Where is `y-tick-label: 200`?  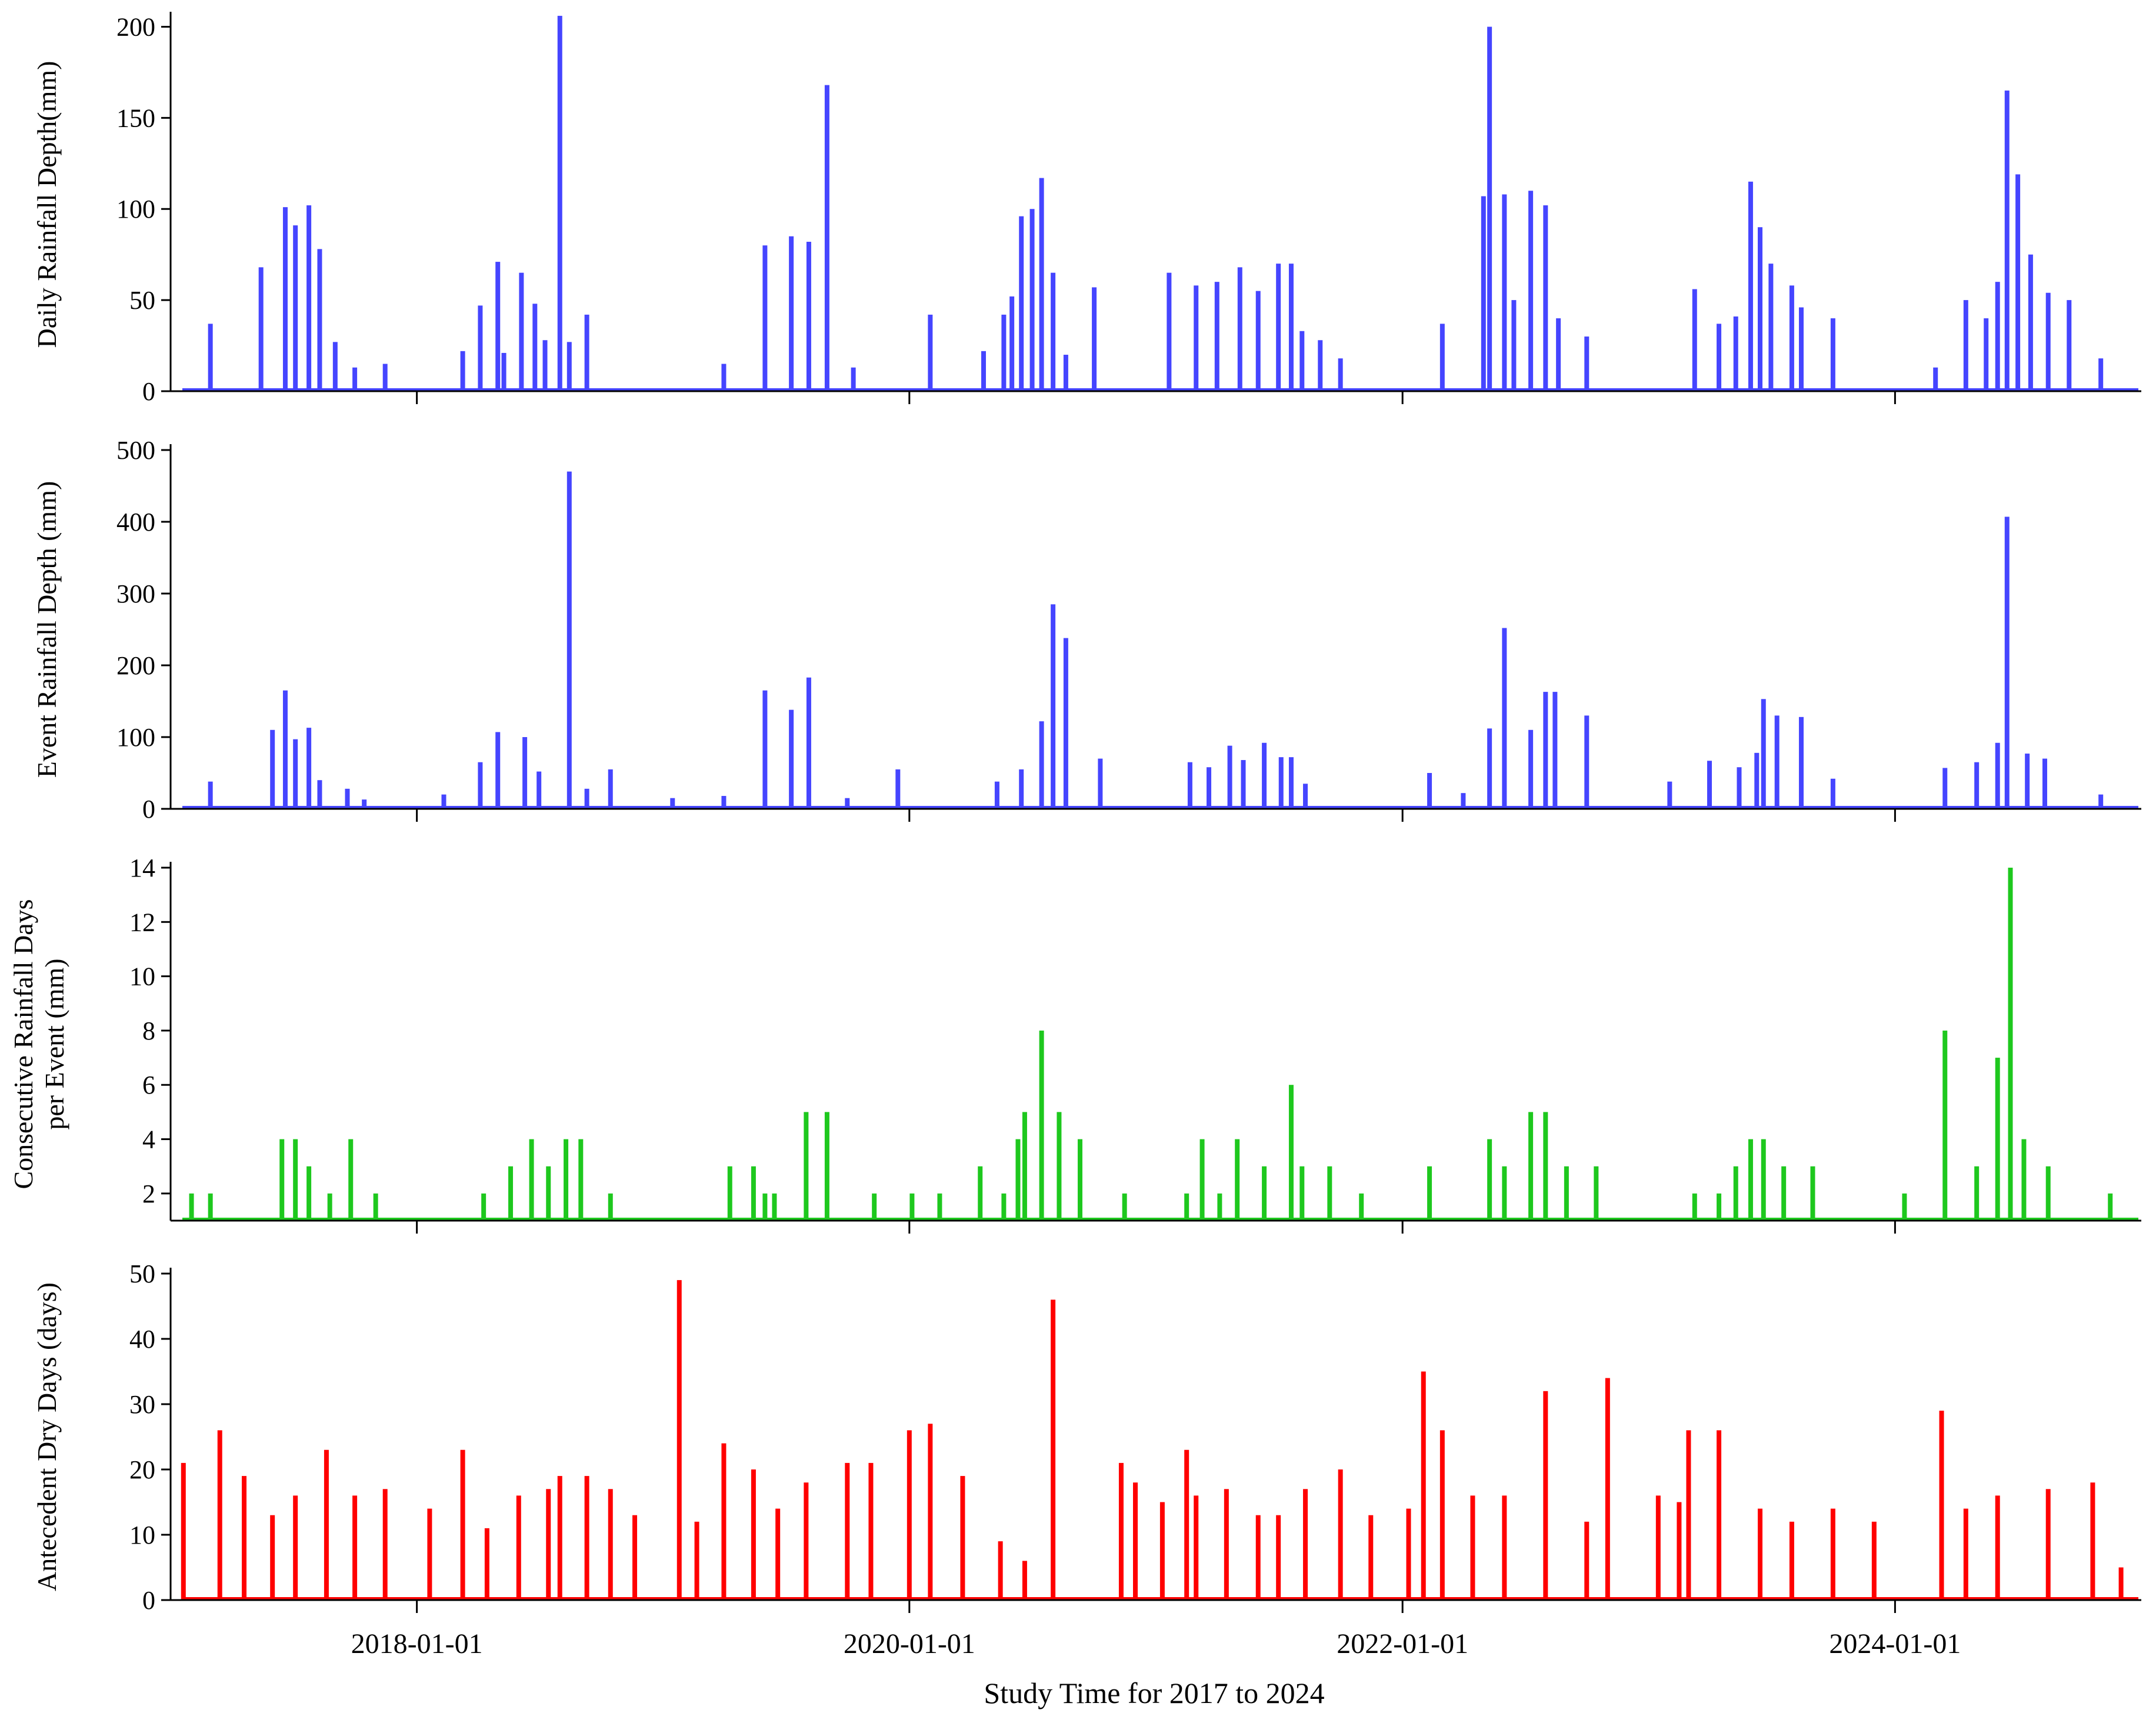 y-tick-label: 200 is located at coordinates (135, 26).